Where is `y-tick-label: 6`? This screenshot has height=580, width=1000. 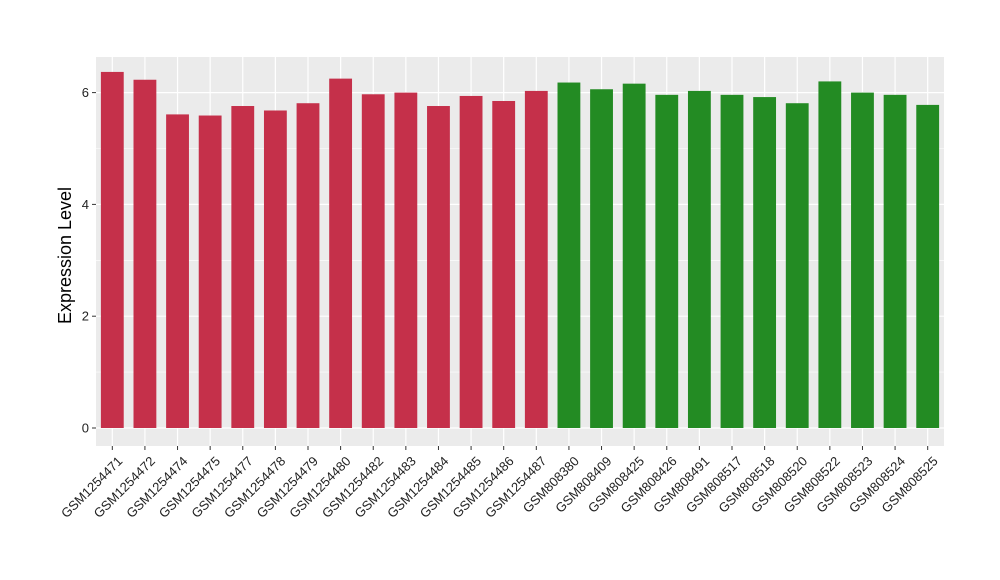 y-tick-label: 6 is located at coordinates (85, 92).